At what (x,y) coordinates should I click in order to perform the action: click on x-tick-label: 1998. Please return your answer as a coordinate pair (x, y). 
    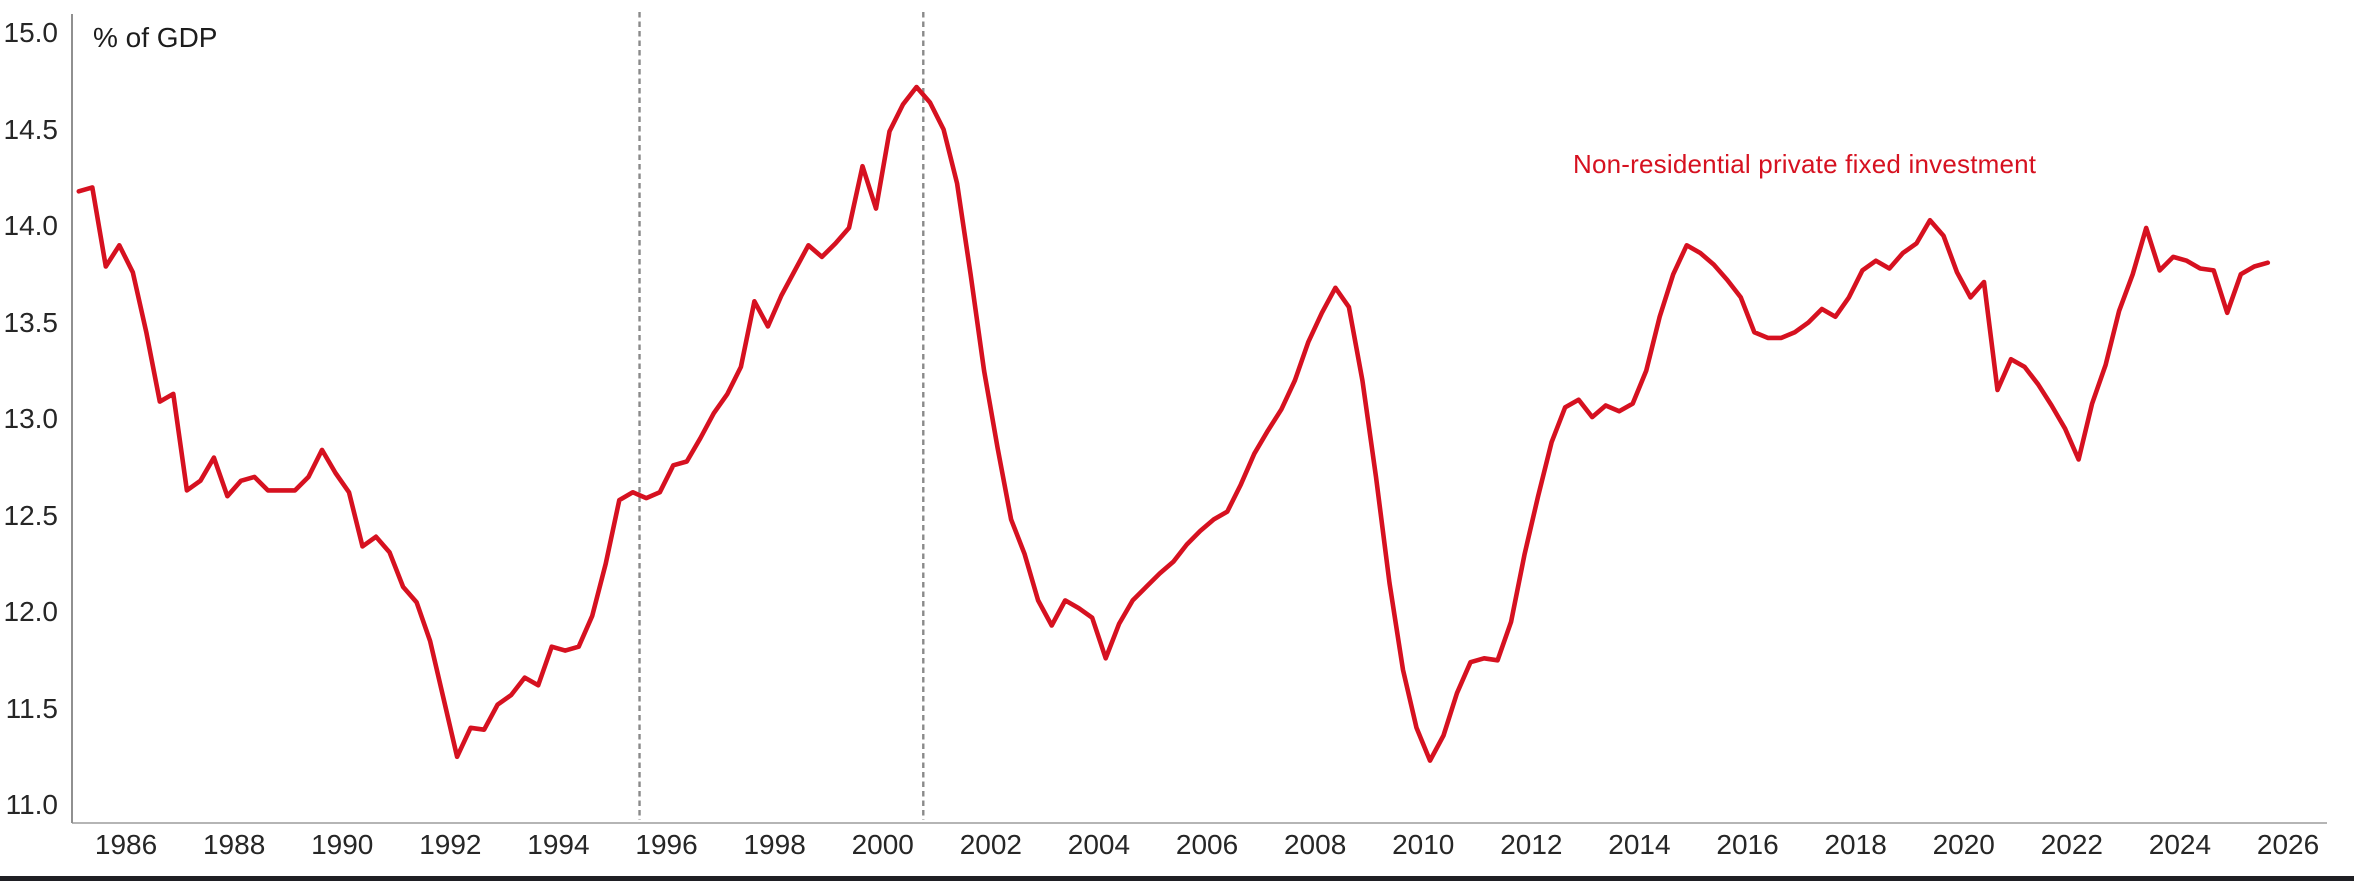
    Looking at the image, I should click on (774, 844).